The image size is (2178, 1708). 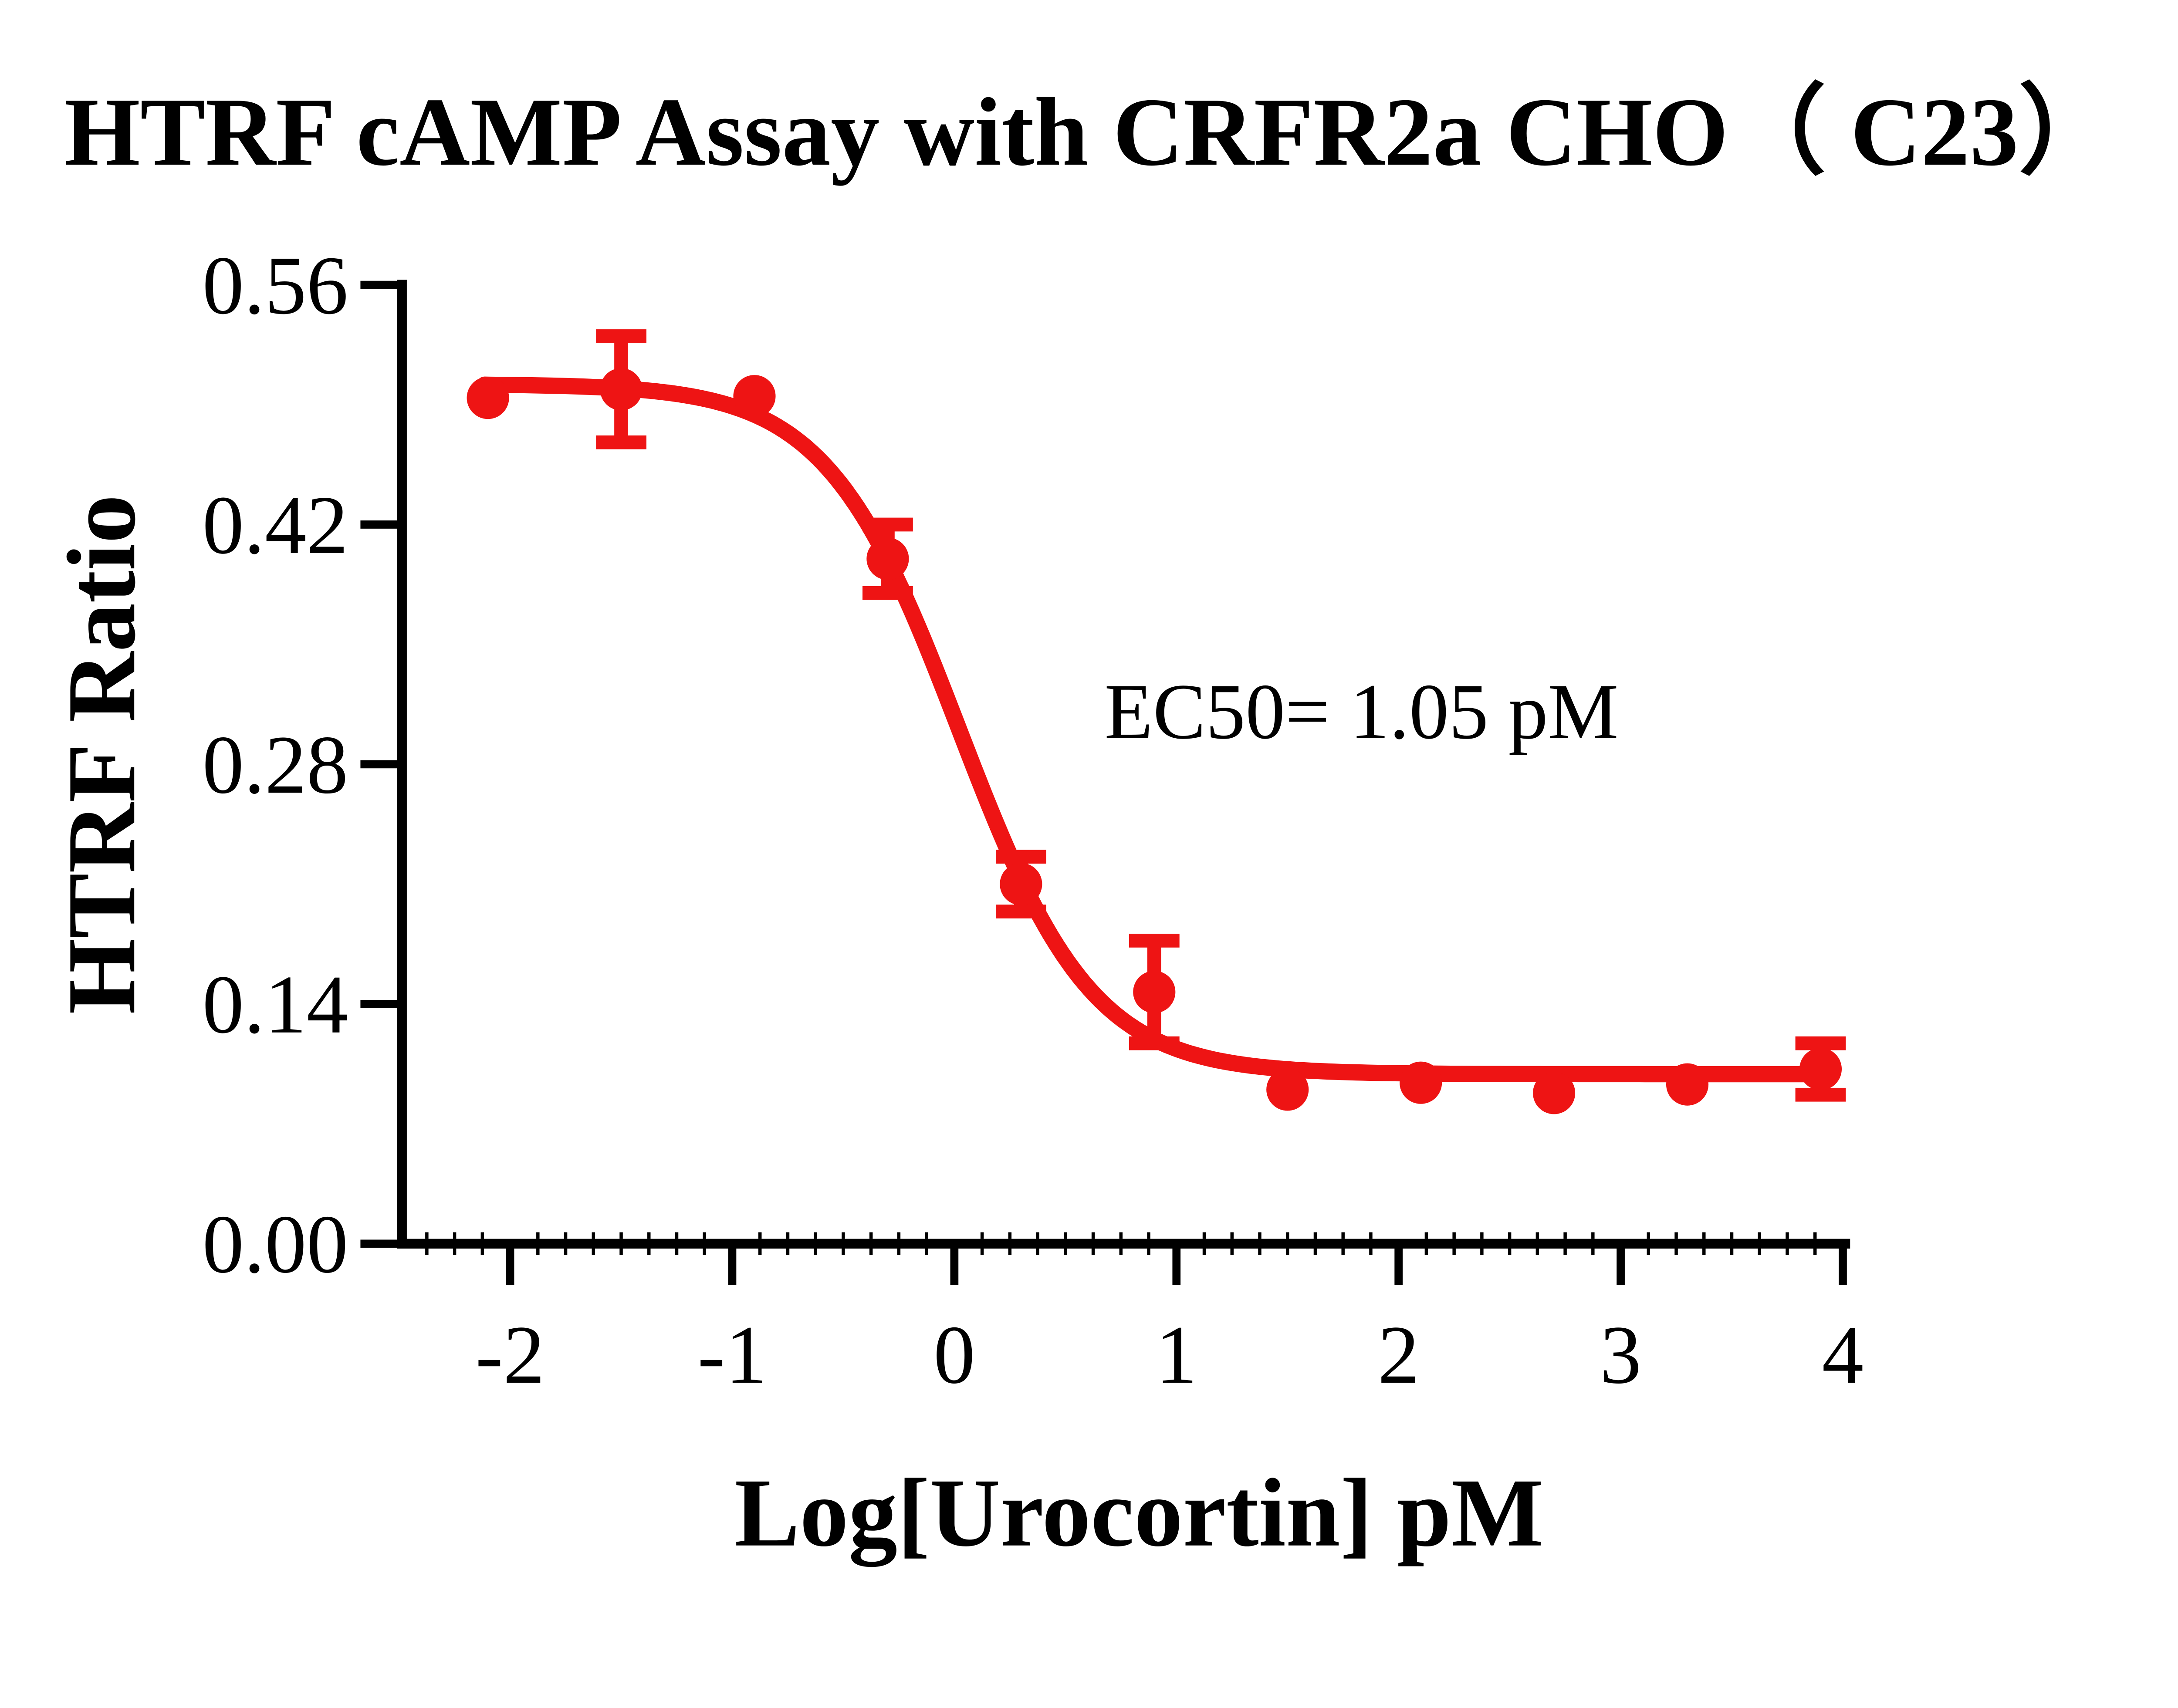 What do you see at coordinates (1361, 712) in the screenshot?
I see `ec50-annotation: EC50= 1.05 pM` at bounding box center [1361, 712].